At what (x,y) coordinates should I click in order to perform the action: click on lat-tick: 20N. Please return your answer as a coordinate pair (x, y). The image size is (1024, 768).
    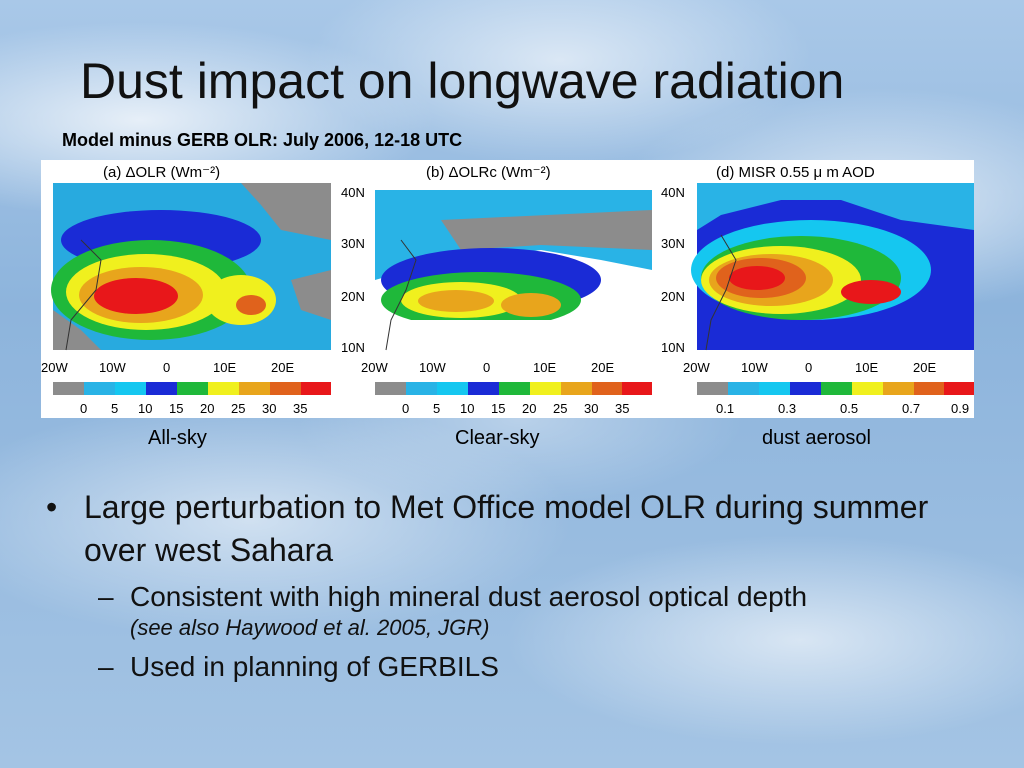
    Looking at the image, I should click on (353, 296).